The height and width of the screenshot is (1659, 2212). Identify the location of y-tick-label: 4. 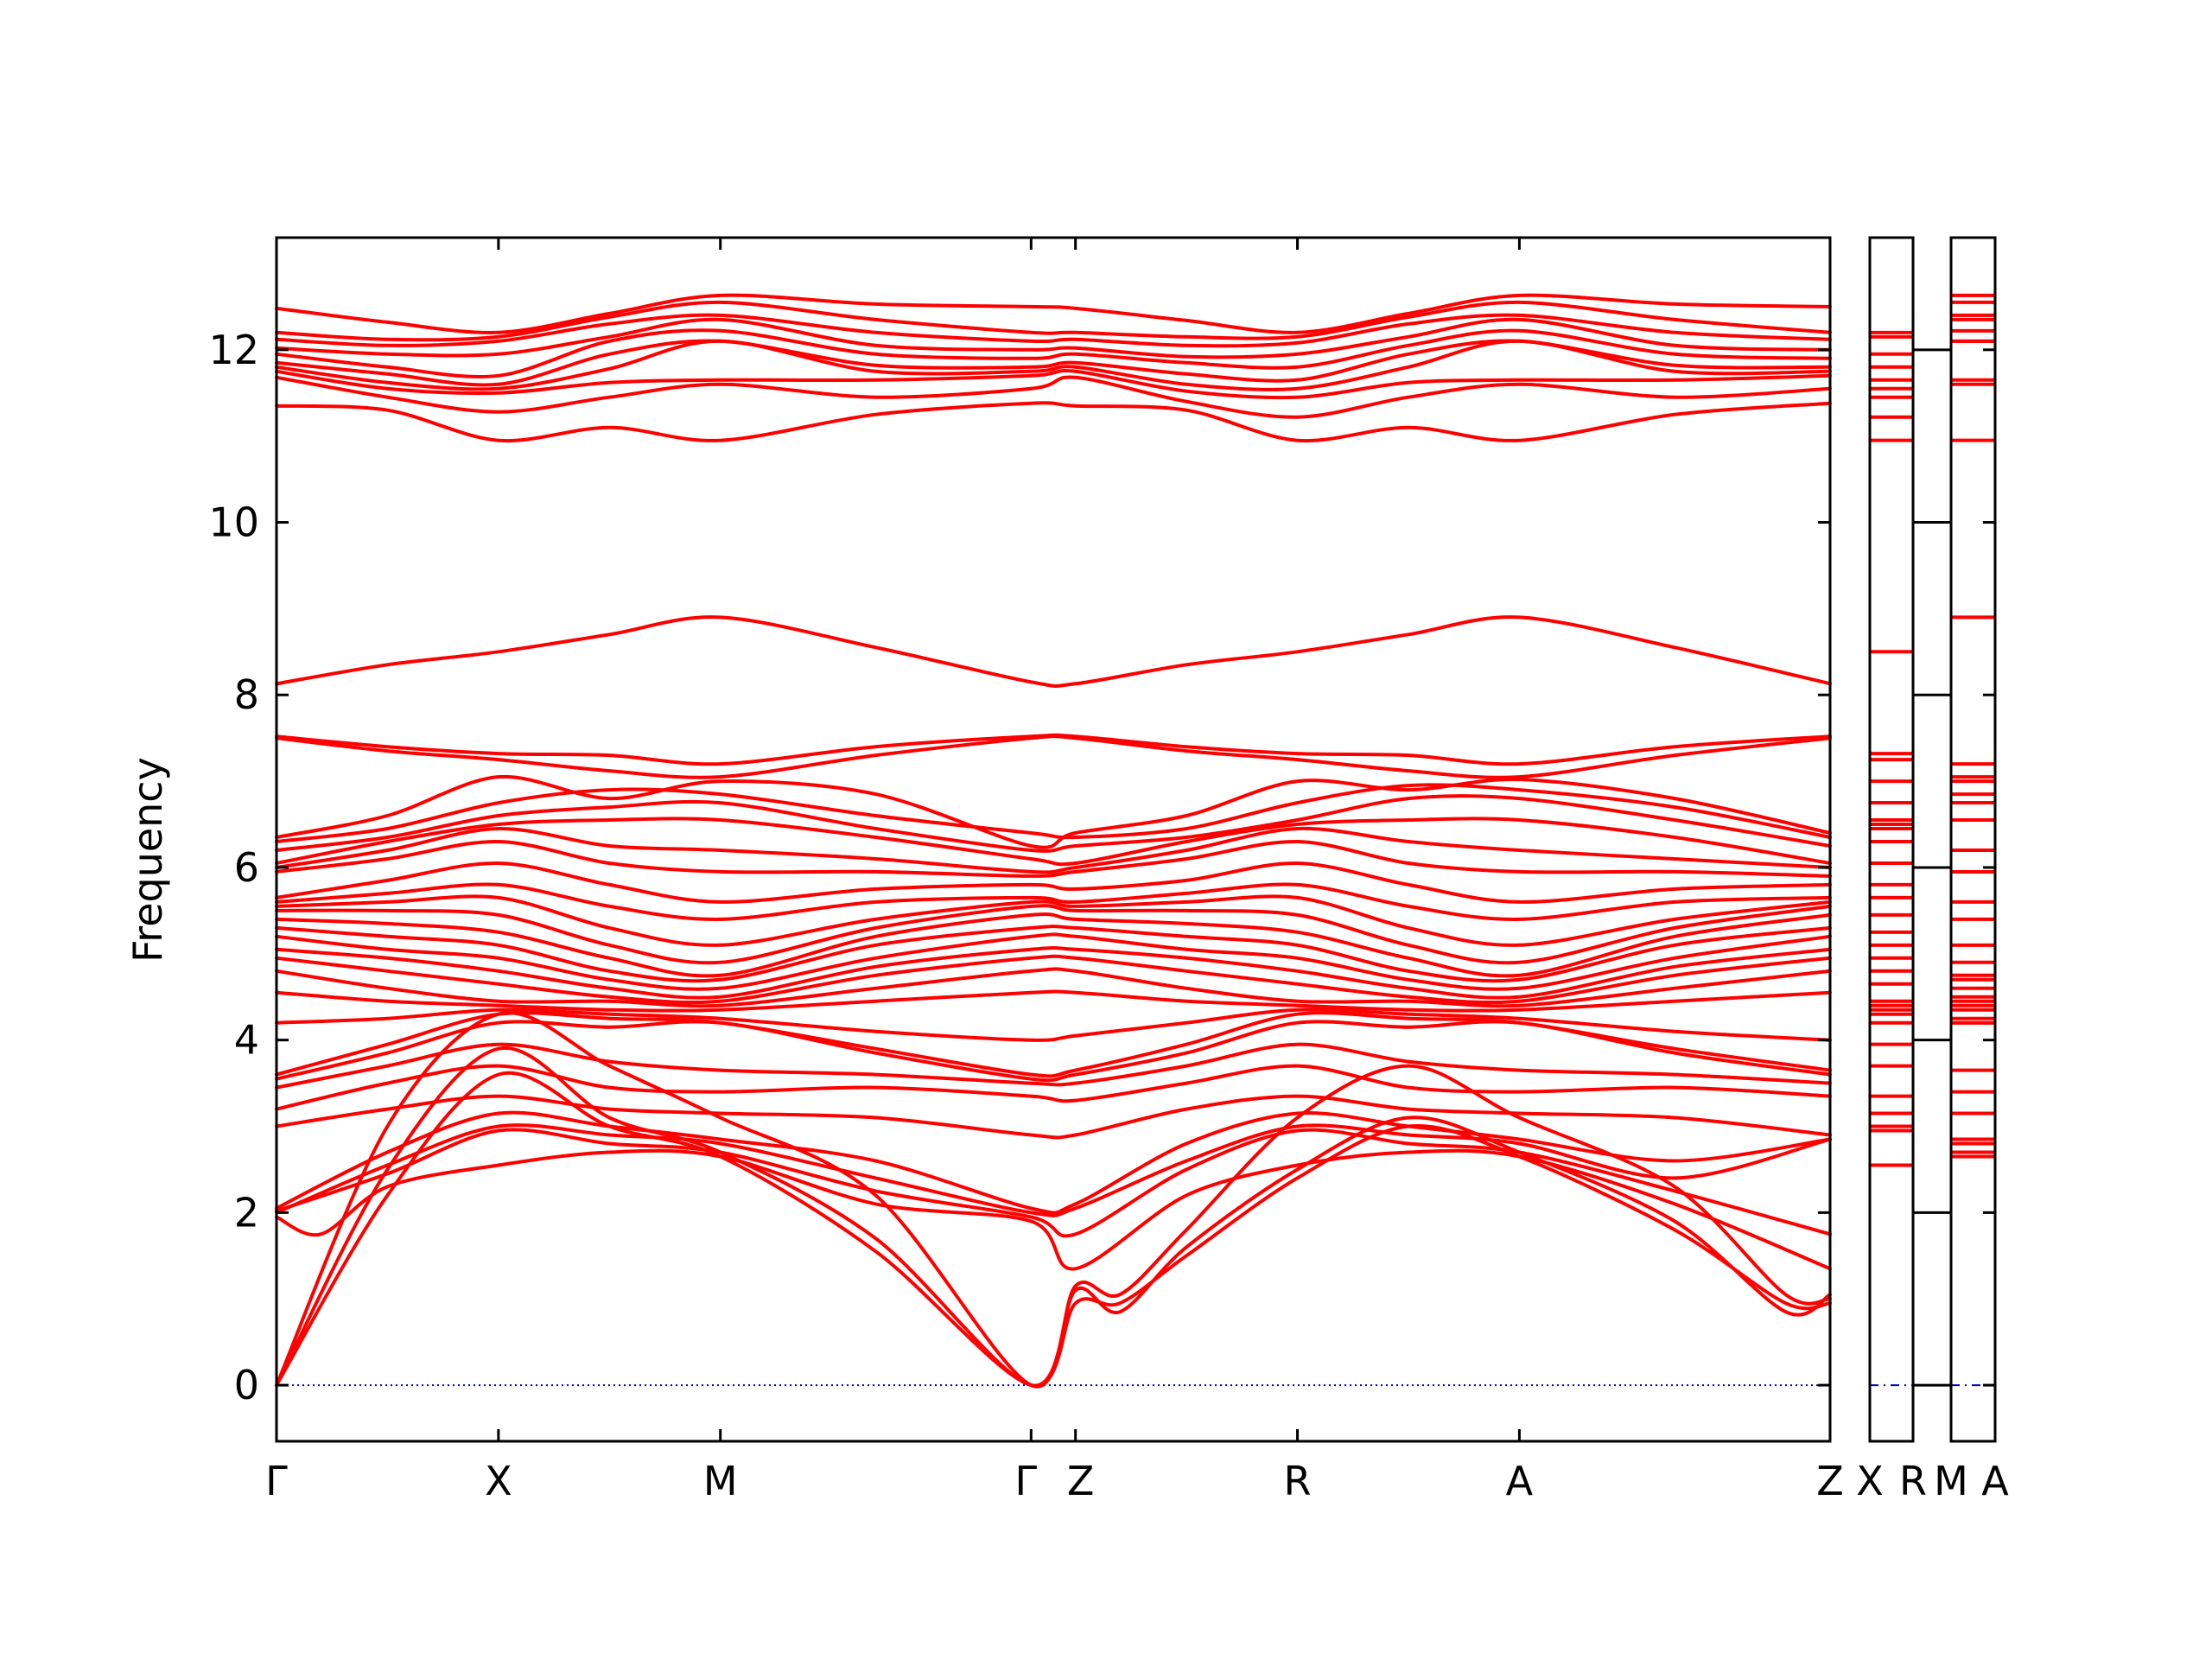
(246, 1040).